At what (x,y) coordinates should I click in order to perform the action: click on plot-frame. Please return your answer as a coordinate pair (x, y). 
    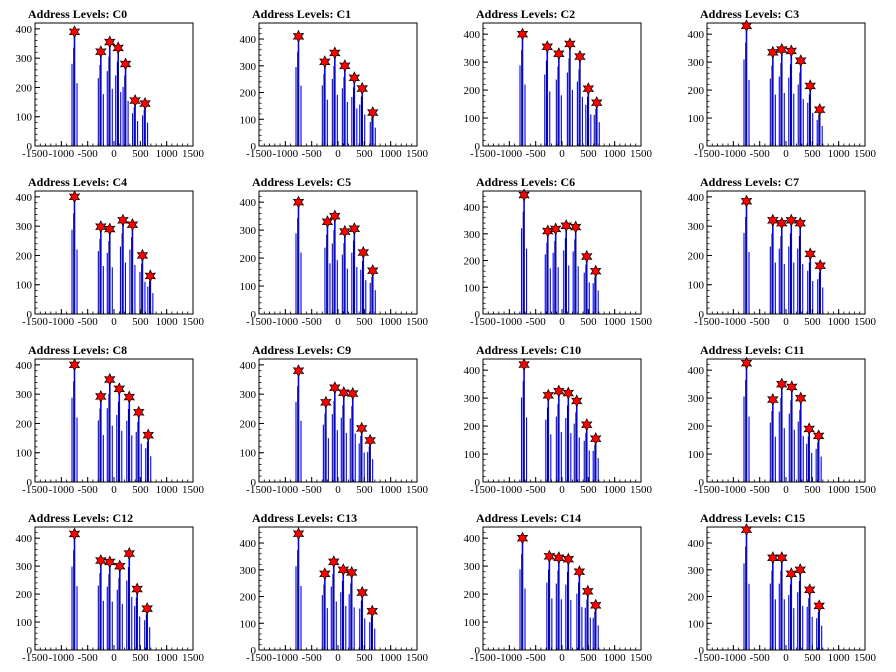
    Looking at the image, I should click on (786, 588).